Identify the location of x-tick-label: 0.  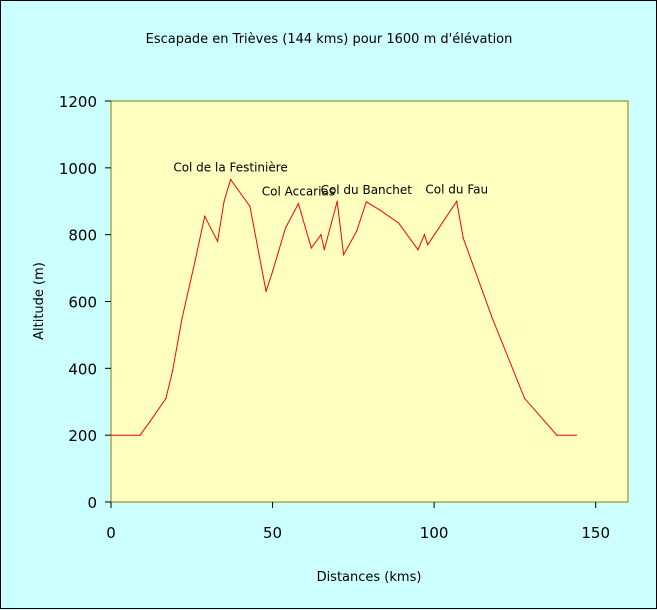
(111, 533).